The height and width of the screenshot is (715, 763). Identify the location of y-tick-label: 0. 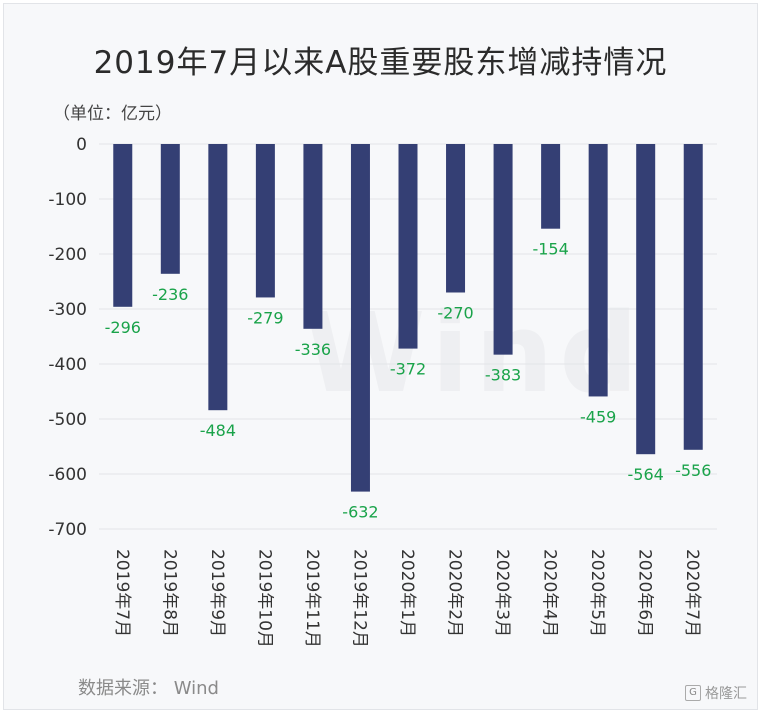
(81, 145).